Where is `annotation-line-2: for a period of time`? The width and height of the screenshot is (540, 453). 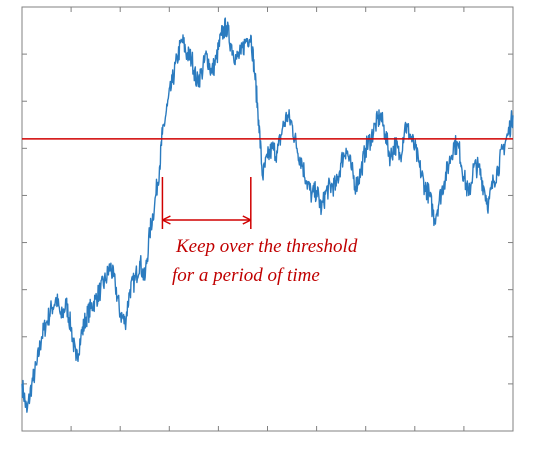 annotation-line-2: for a period of time is located at coordinates (246, 275).